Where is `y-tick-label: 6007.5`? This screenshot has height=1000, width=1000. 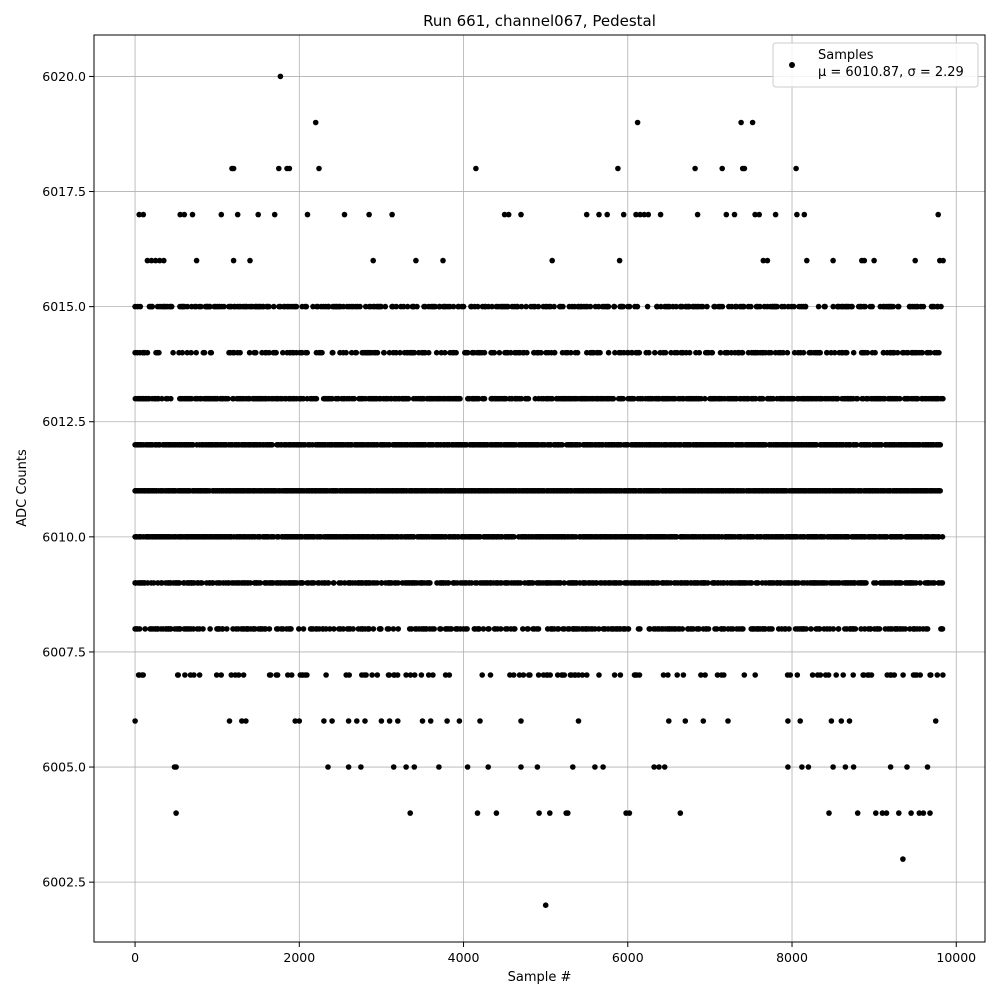 y-tick-label: 6007.5 is located at coordinates (64, 651).